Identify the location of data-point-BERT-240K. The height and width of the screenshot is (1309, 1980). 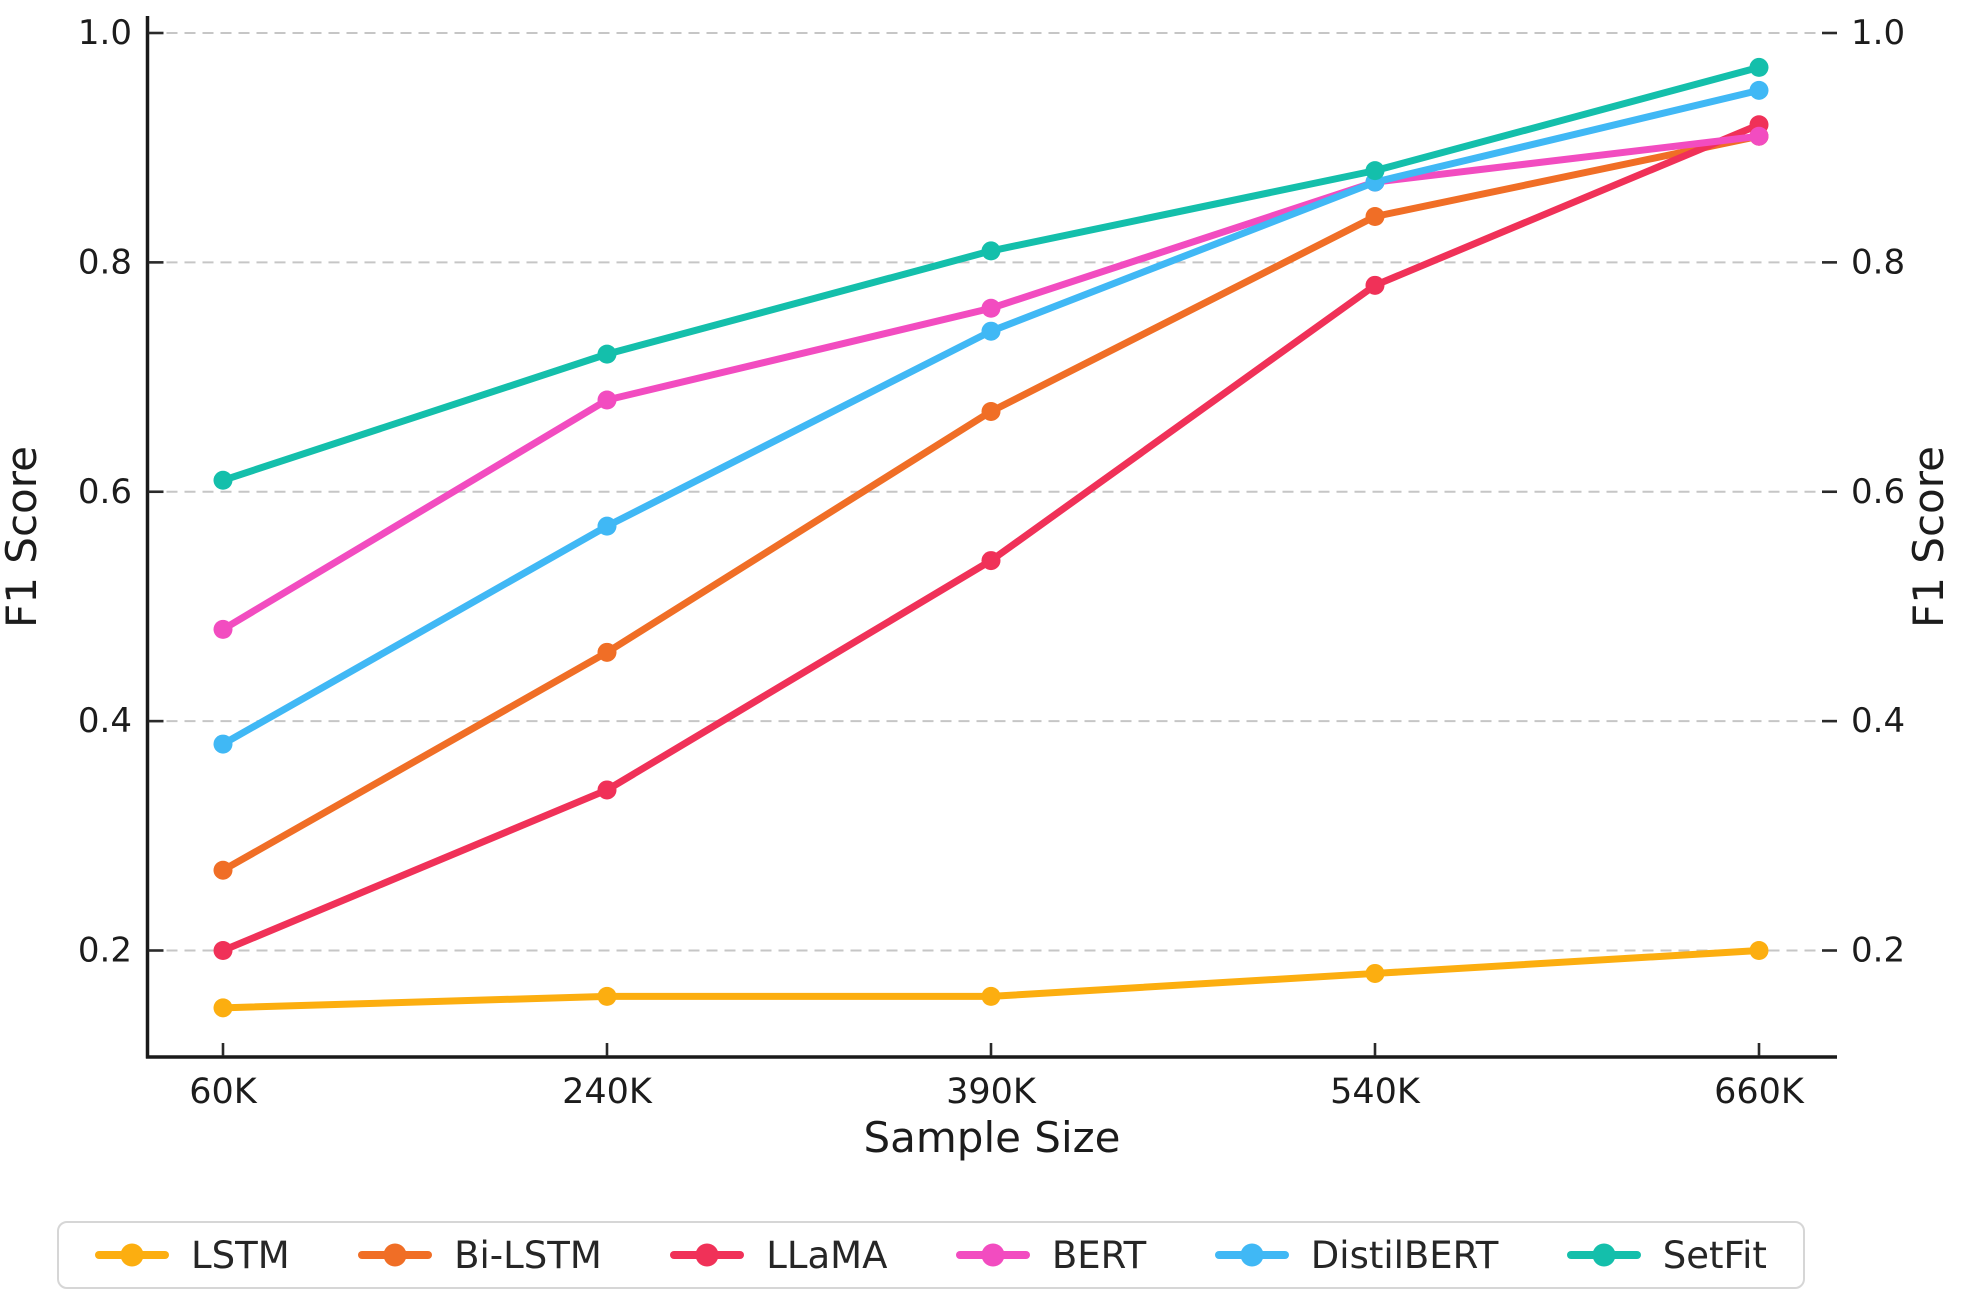
(607, 400).